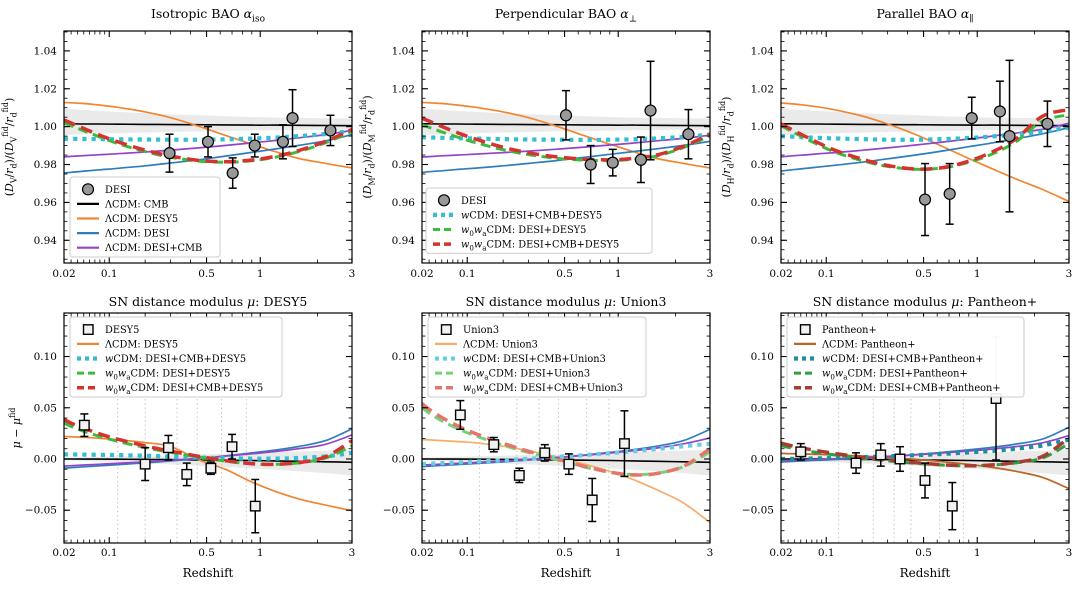 The width and height of the screenshot is (1075, 598). Describe the element at coordinates (849, 330) in the screenshot. I see `legend-label: Pantheon+` at that location.